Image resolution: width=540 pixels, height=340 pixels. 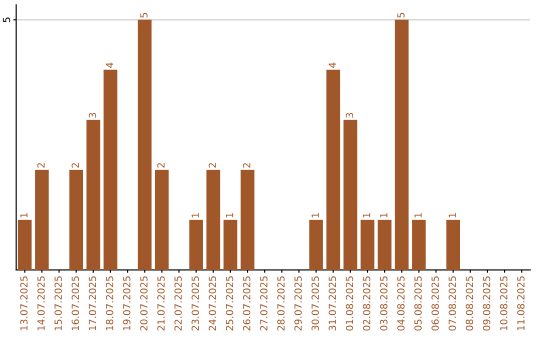 I want to click on x-tick-label: 22.07.2025, so click(x=178, y=303).